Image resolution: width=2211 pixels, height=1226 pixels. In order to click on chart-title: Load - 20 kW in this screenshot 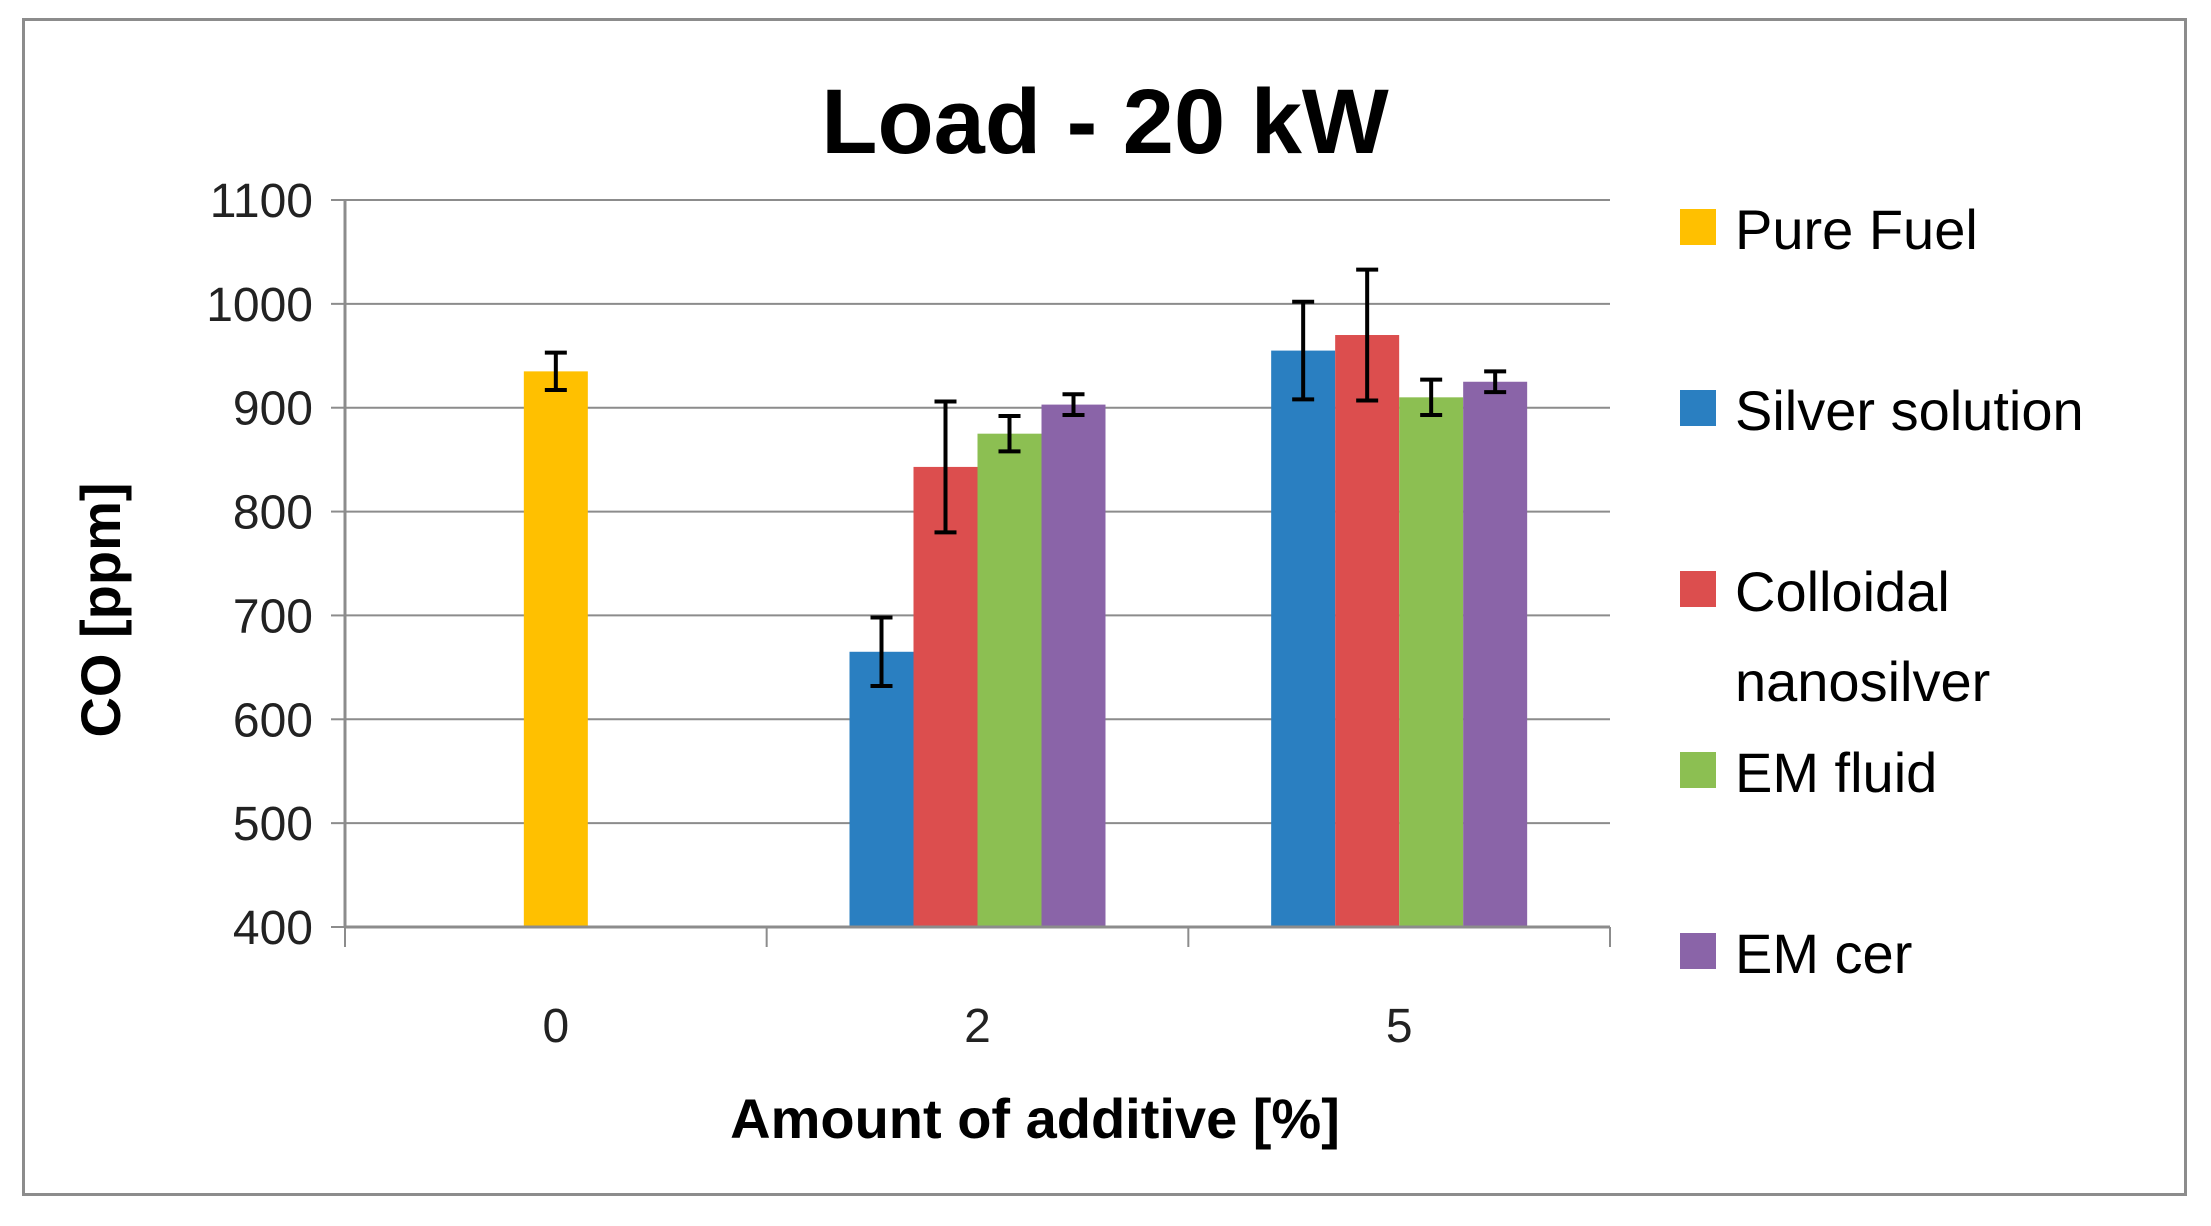, I will do `click(1105, 122)`.